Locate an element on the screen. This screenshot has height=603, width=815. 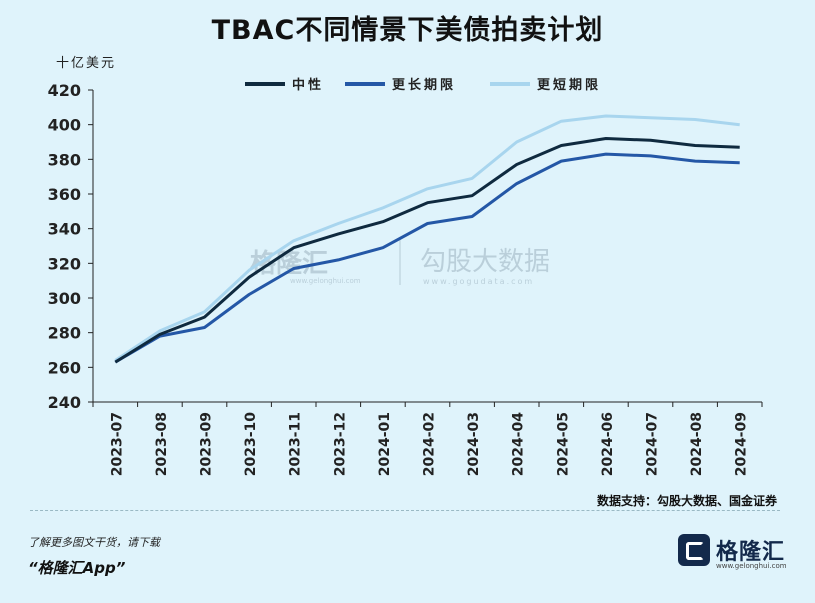
data-source-note: 数据支持：勾股大数据、国金证券 is located at coordinates (686, 501).